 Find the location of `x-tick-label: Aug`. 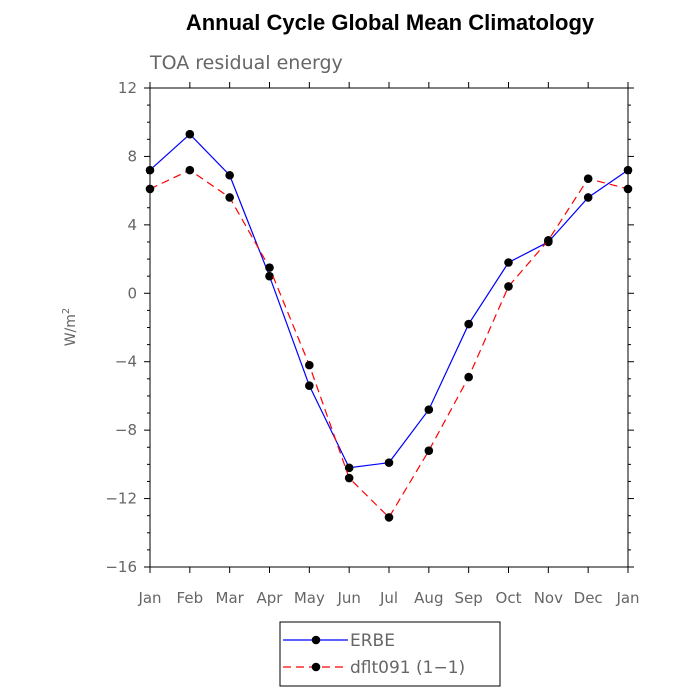

x-tick-label: Aug is located at coordinates (428, 598).